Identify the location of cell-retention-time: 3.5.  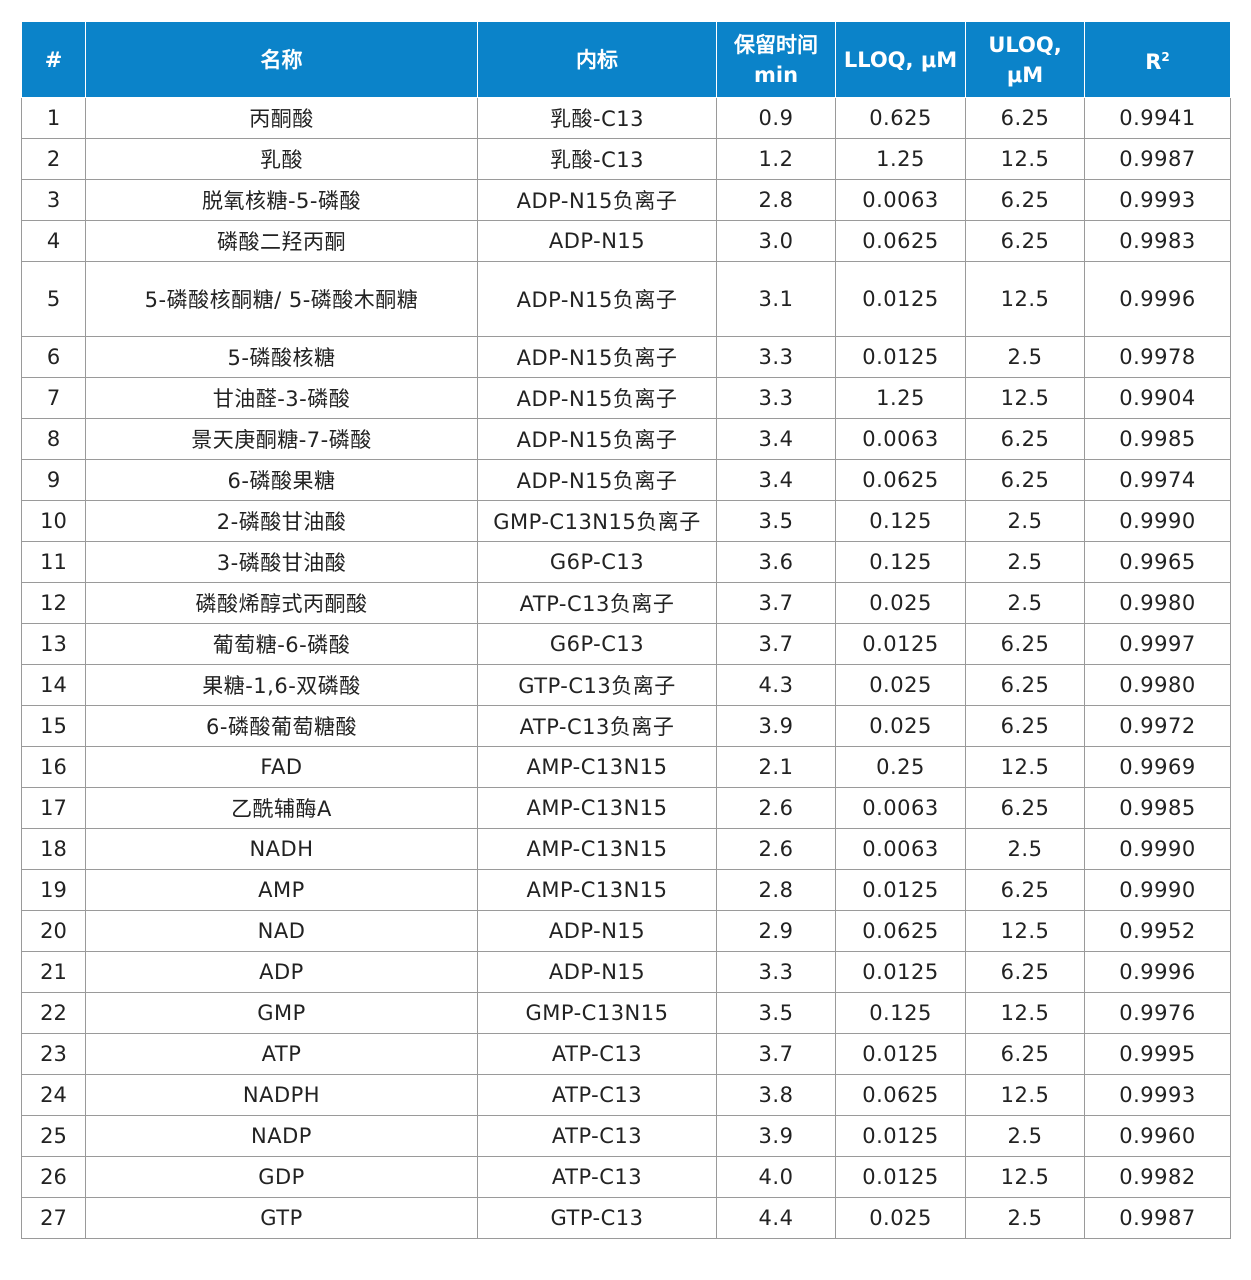
(776, 1013).